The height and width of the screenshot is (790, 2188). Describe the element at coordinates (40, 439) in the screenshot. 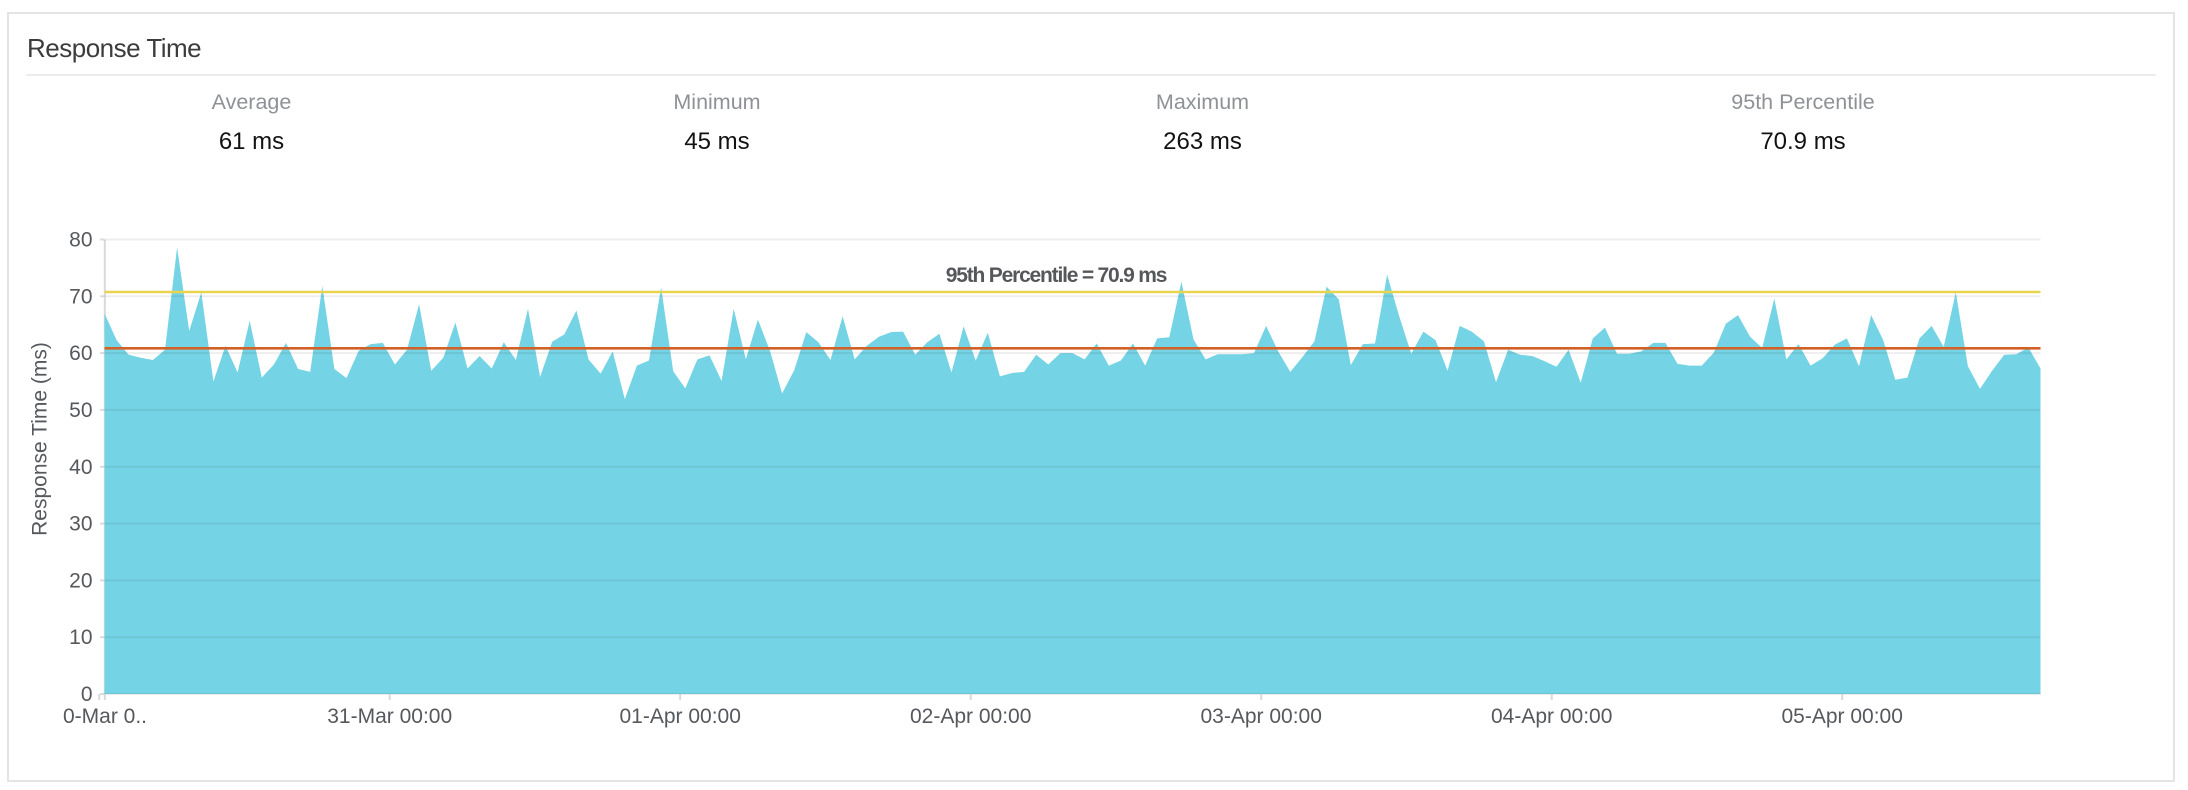

I see `svg-text: Response Time (ms)` at that location.